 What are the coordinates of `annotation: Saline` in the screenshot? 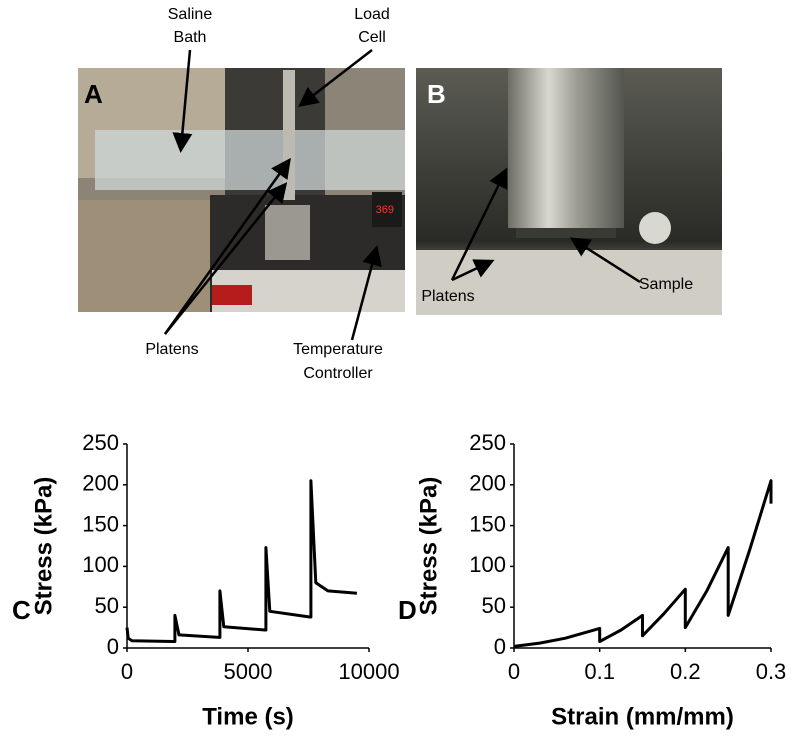 It's located at (190, 14).